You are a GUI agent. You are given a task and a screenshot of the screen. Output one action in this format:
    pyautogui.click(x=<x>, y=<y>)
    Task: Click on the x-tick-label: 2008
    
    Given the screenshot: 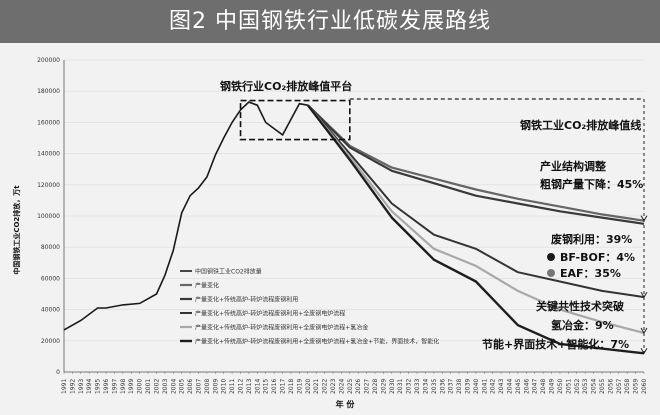 What is the action you would take?
    pyautogui.click(x=207, y=386)
    